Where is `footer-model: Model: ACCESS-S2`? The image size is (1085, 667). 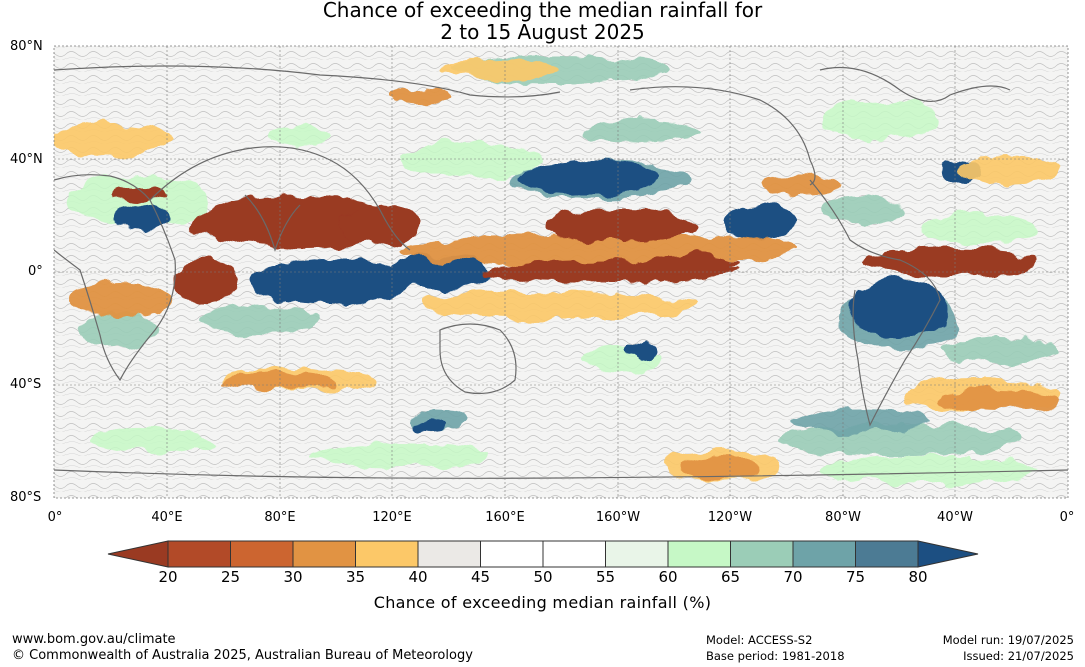
footer-model: Model: ACCESS-S2 is located at coordinates (759, 640).